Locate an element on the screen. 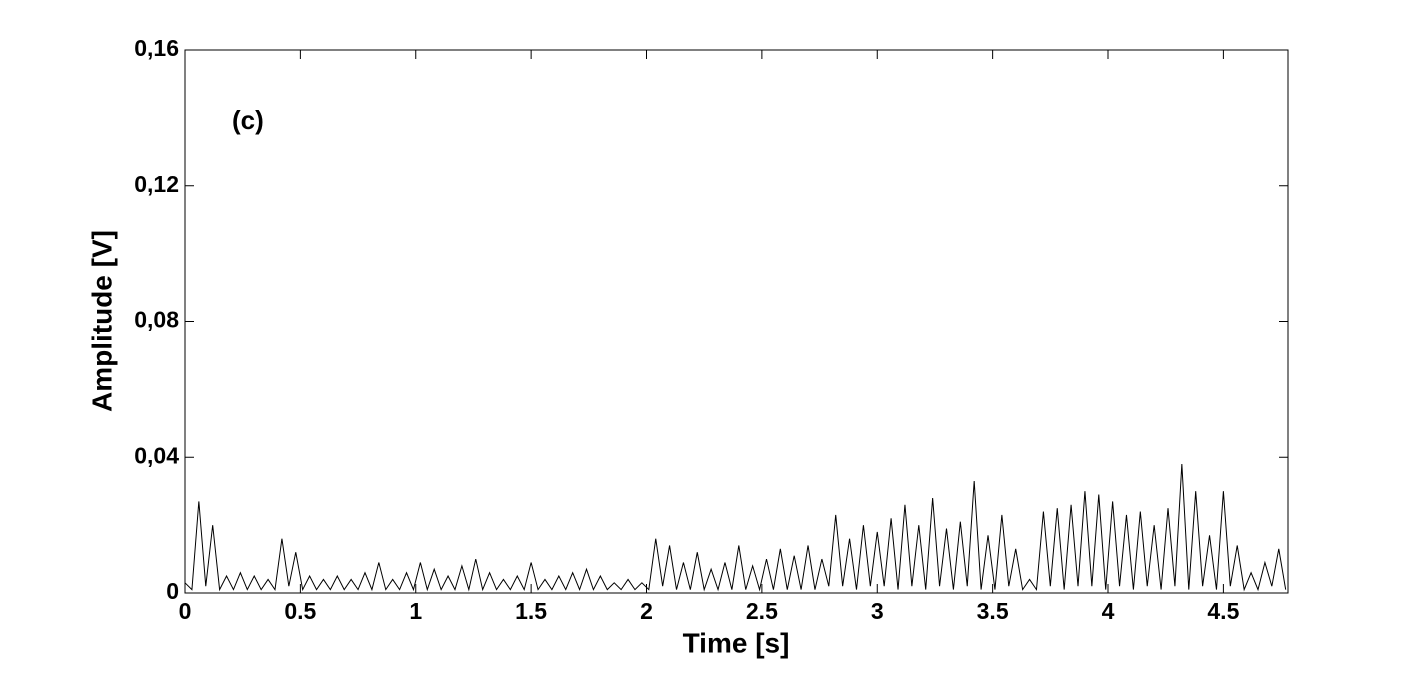 This screenshot has width=1424, height=673. y-tick-label: 0,16 is located at coordinates (156, 48).